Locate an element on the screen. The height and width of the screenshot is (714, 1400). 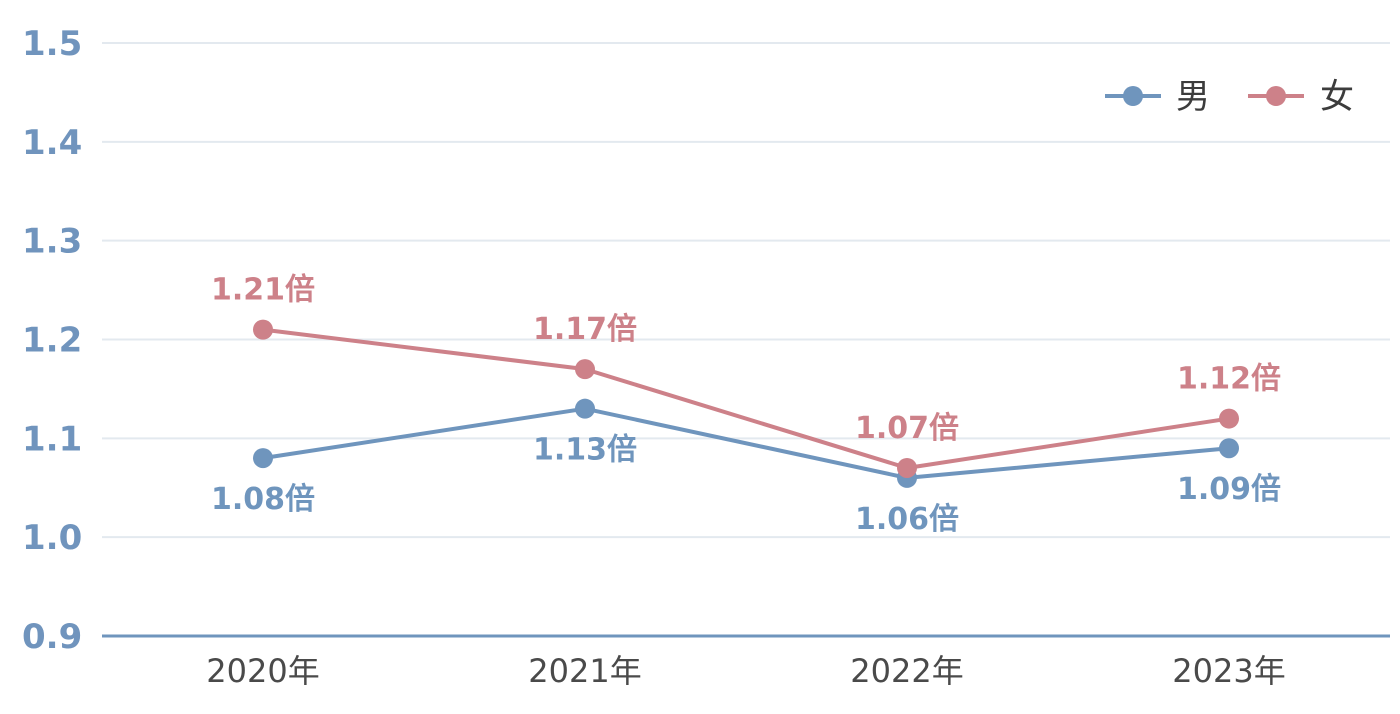
legend: 男女 is located at coordinates (1229, 97).